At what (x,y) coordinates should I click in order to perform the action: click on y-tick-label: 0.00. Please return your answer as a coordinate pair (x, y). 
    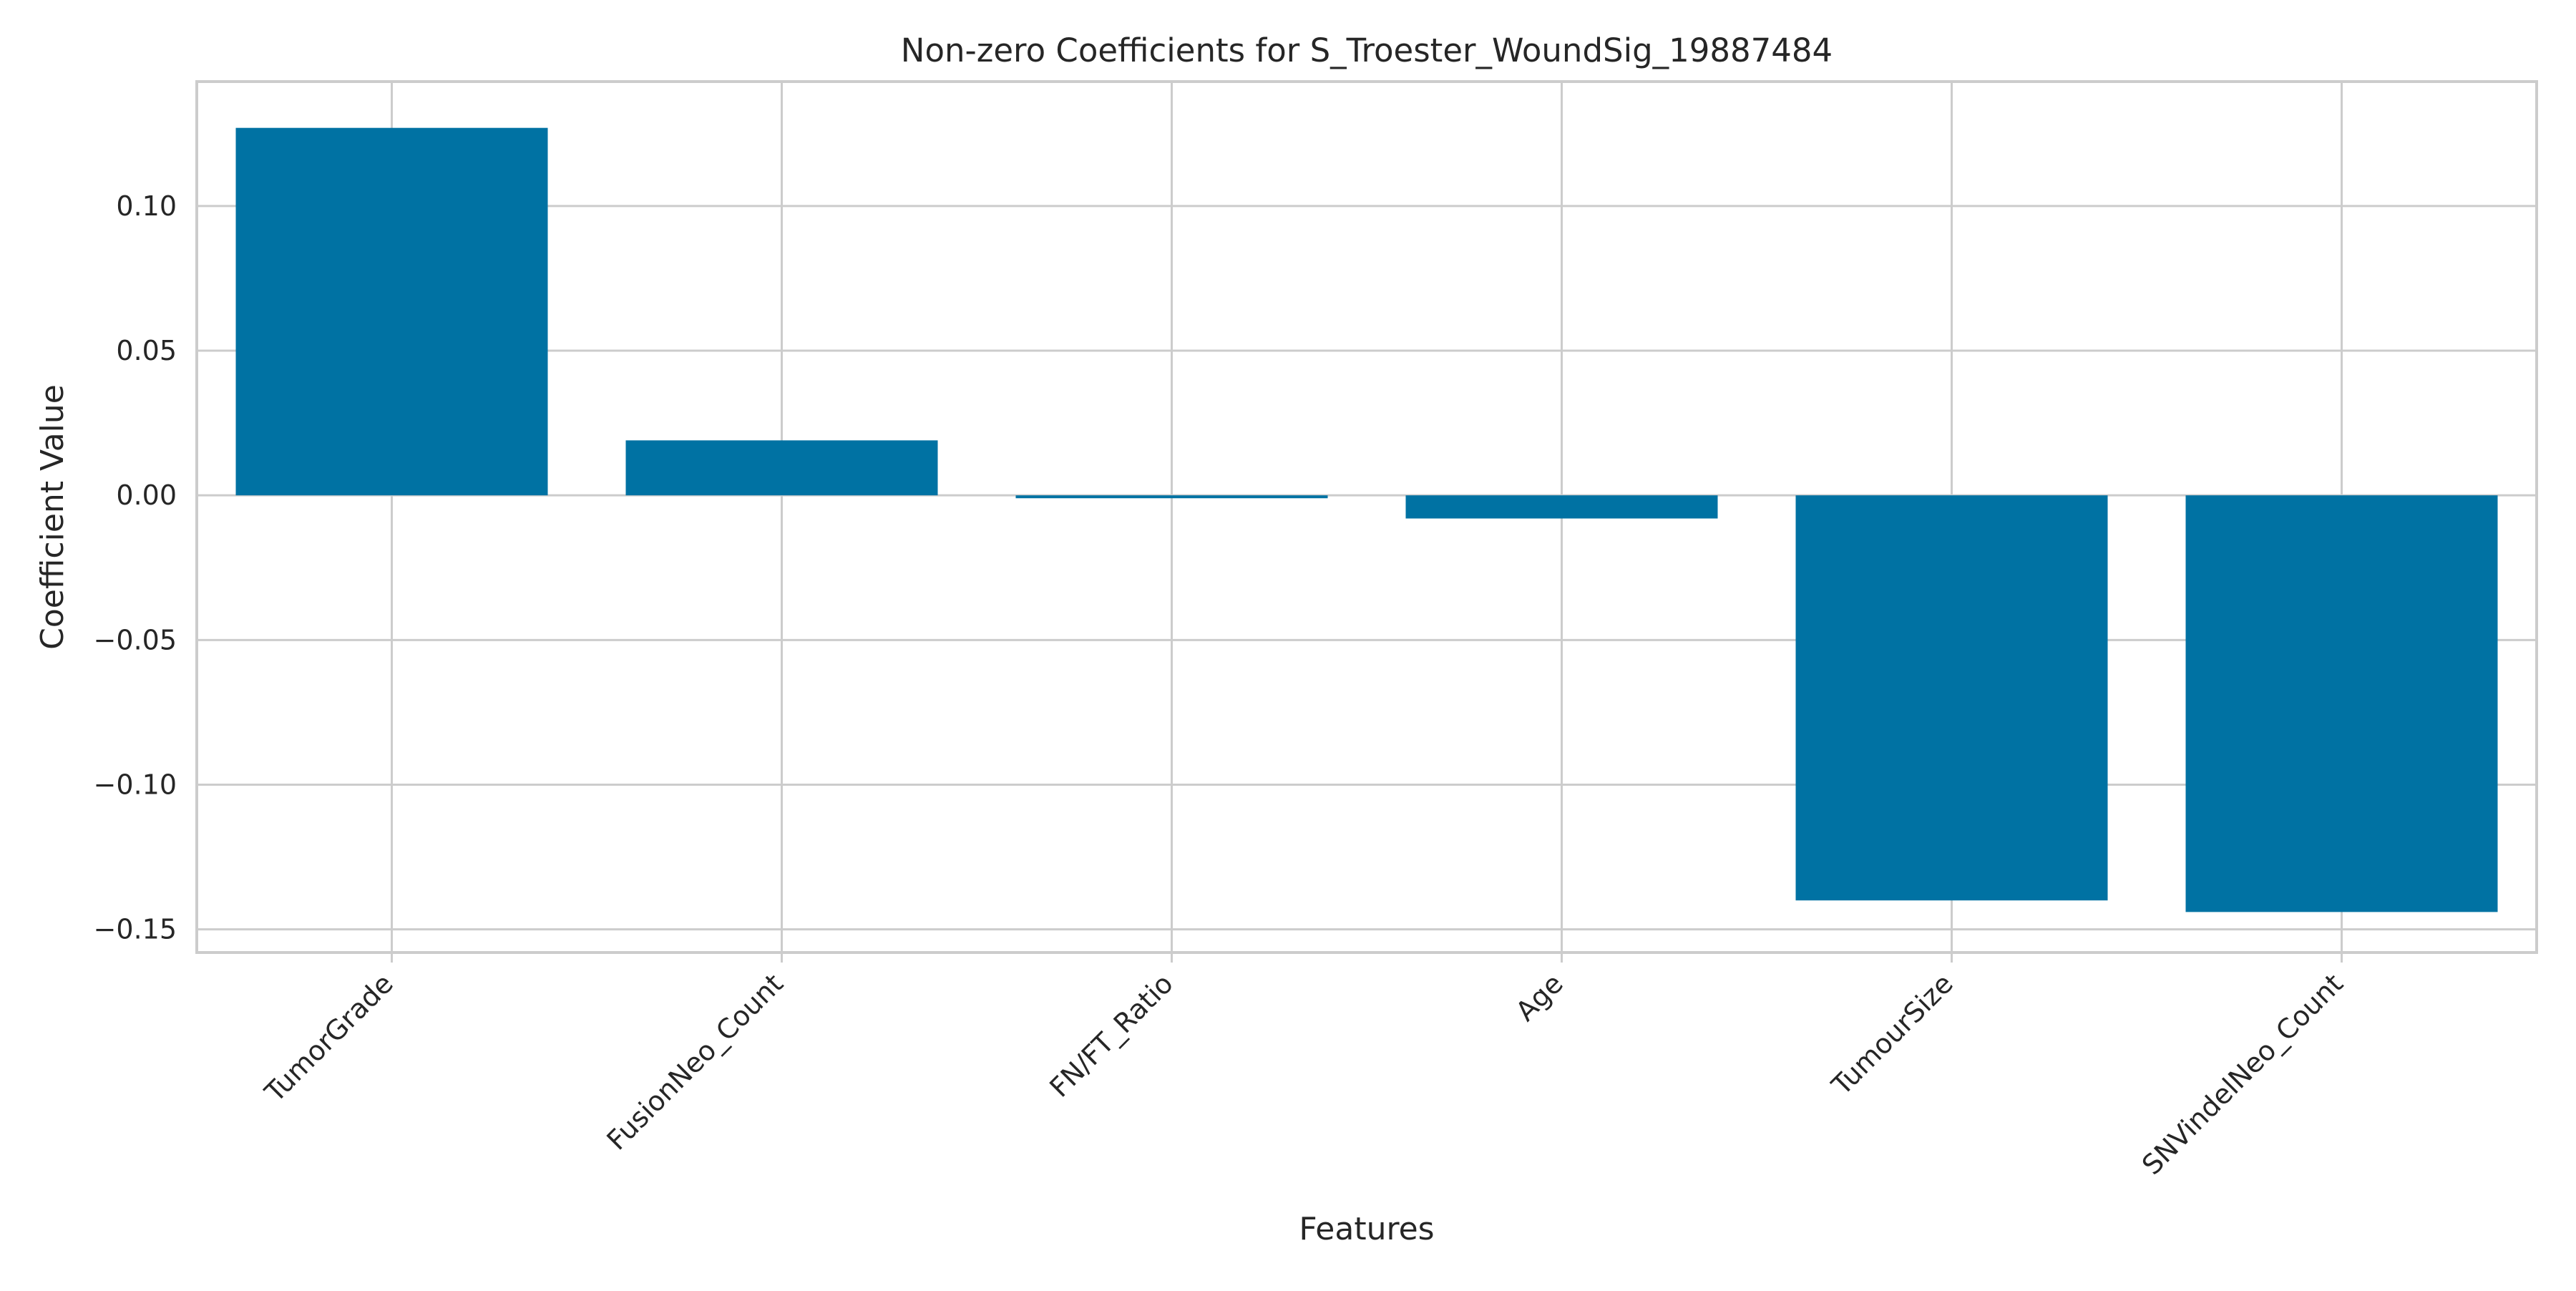
    Looking at the image, I should click on (146, 495).